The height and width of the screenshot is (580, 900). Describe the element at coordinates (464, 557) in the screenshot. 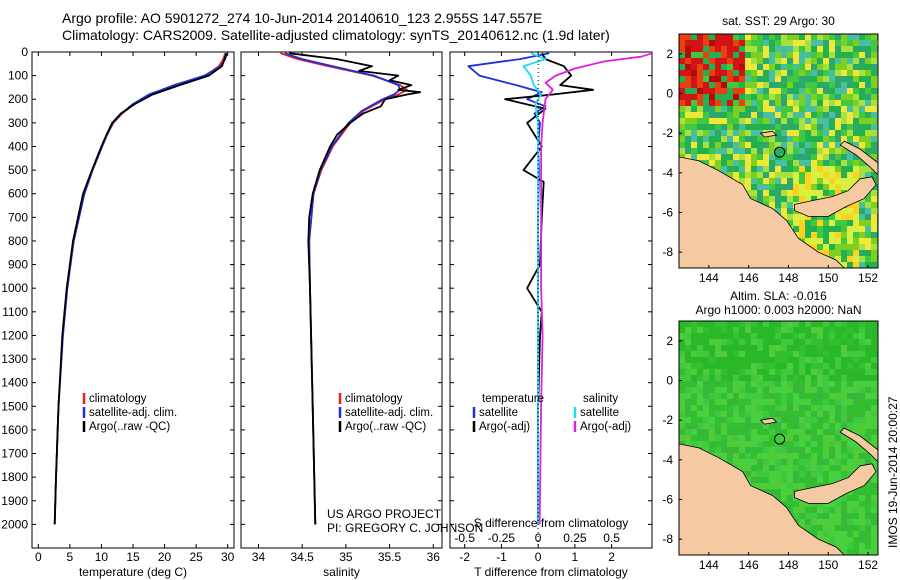

I see `x-tick-label: -2` at that location.